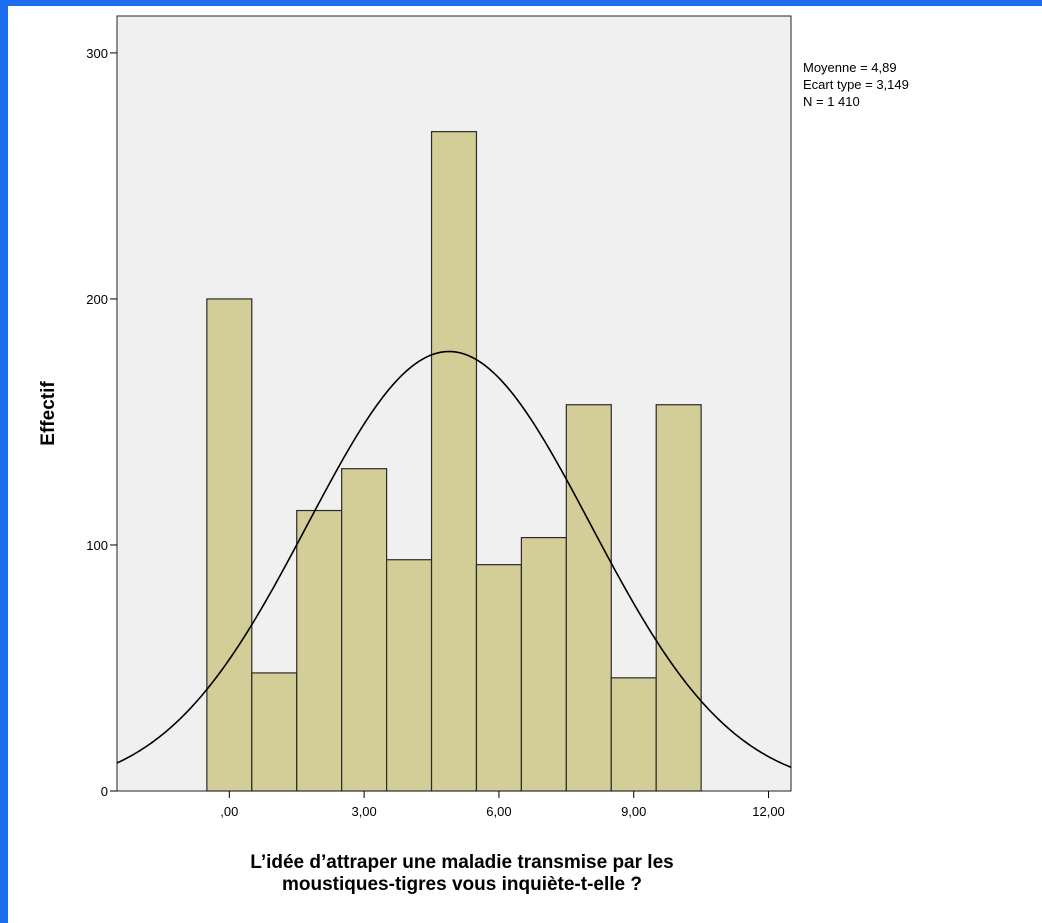 The width and height of the screenshot is (1042, 923). I want to click on y-axis: 0 100 200 300, so click(101, 422).